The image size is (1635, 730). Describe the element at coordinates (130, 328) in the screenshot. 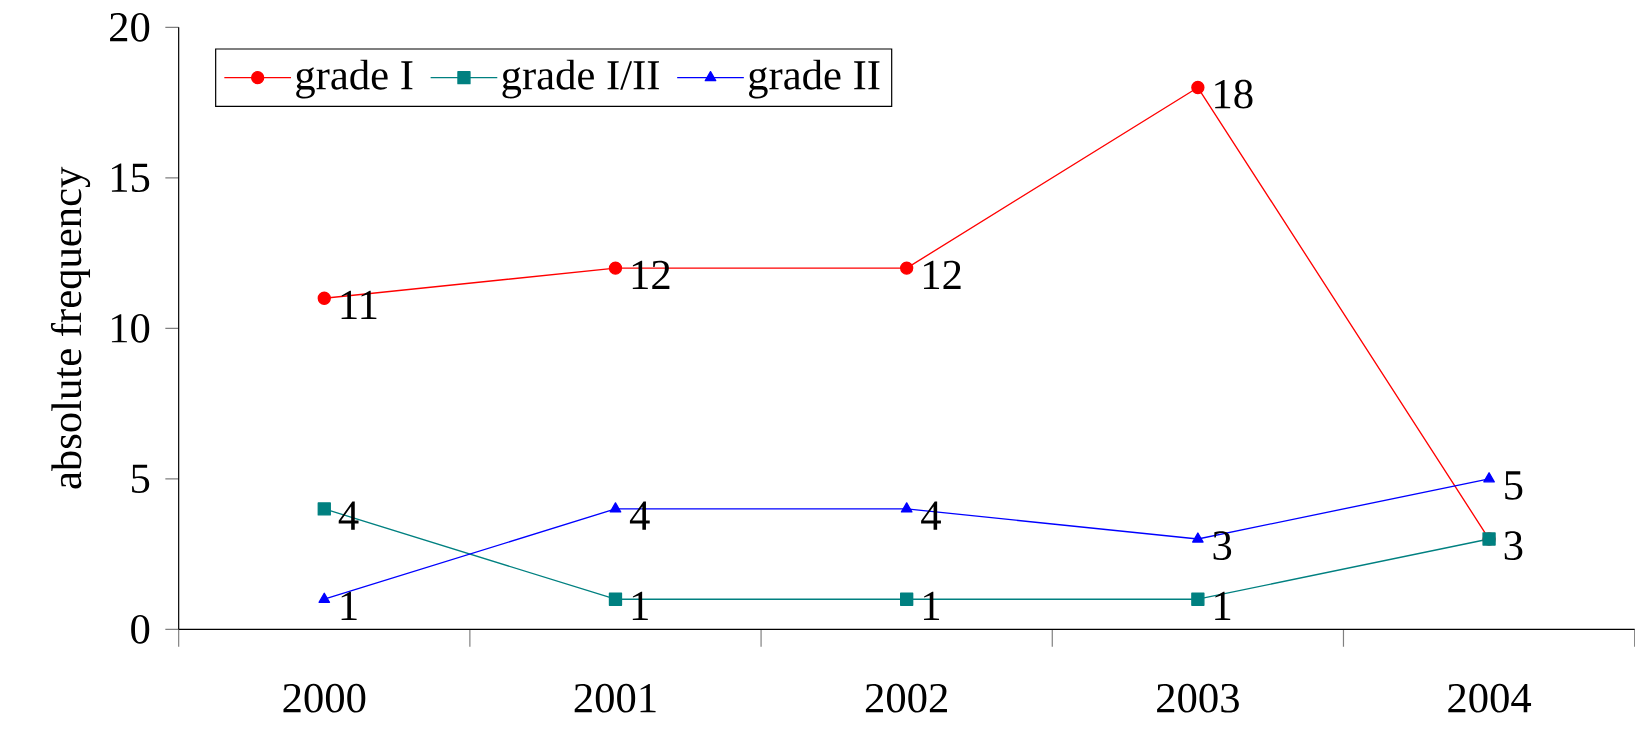

I see `y-tick-label: 10` at that location.